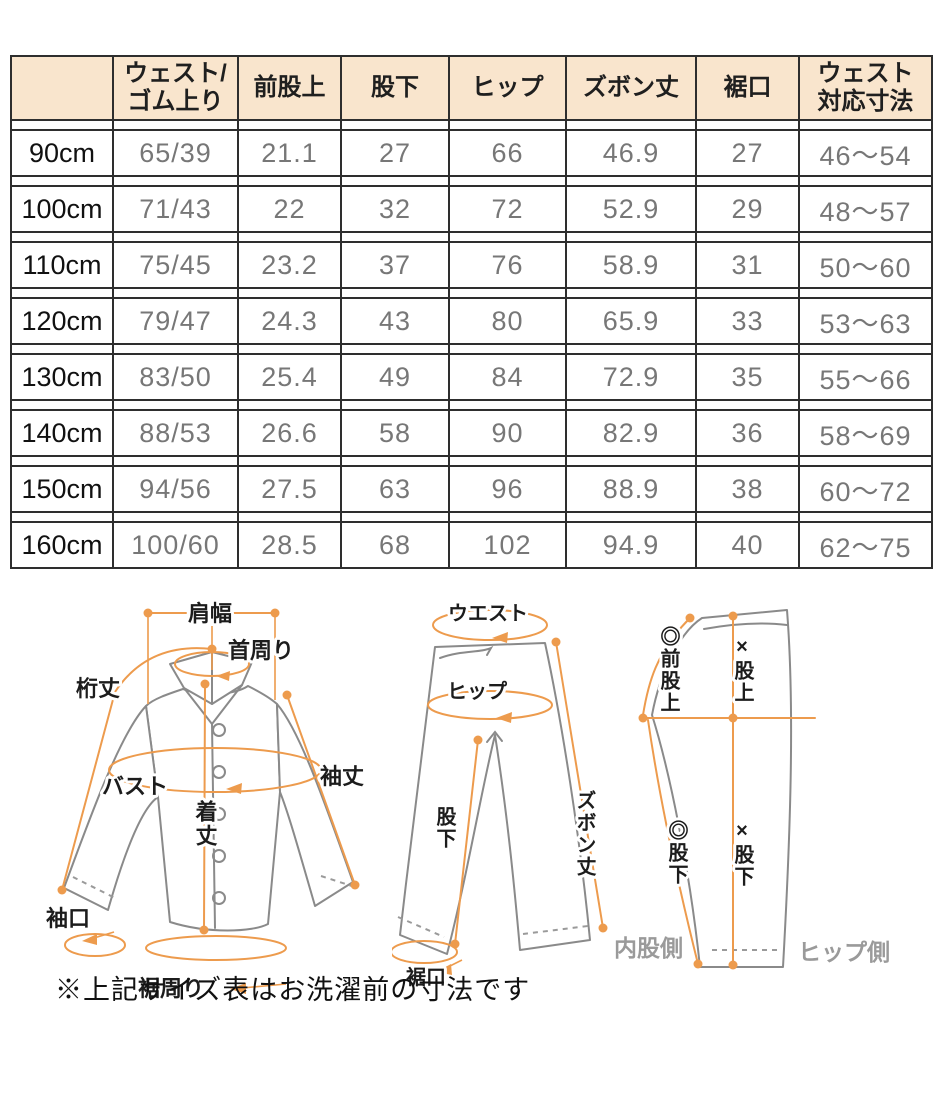  What do you see at coordinates (61, 545) in the screenshot?
I see `row-size-label: 160cm` at bounding box center [61, 545].